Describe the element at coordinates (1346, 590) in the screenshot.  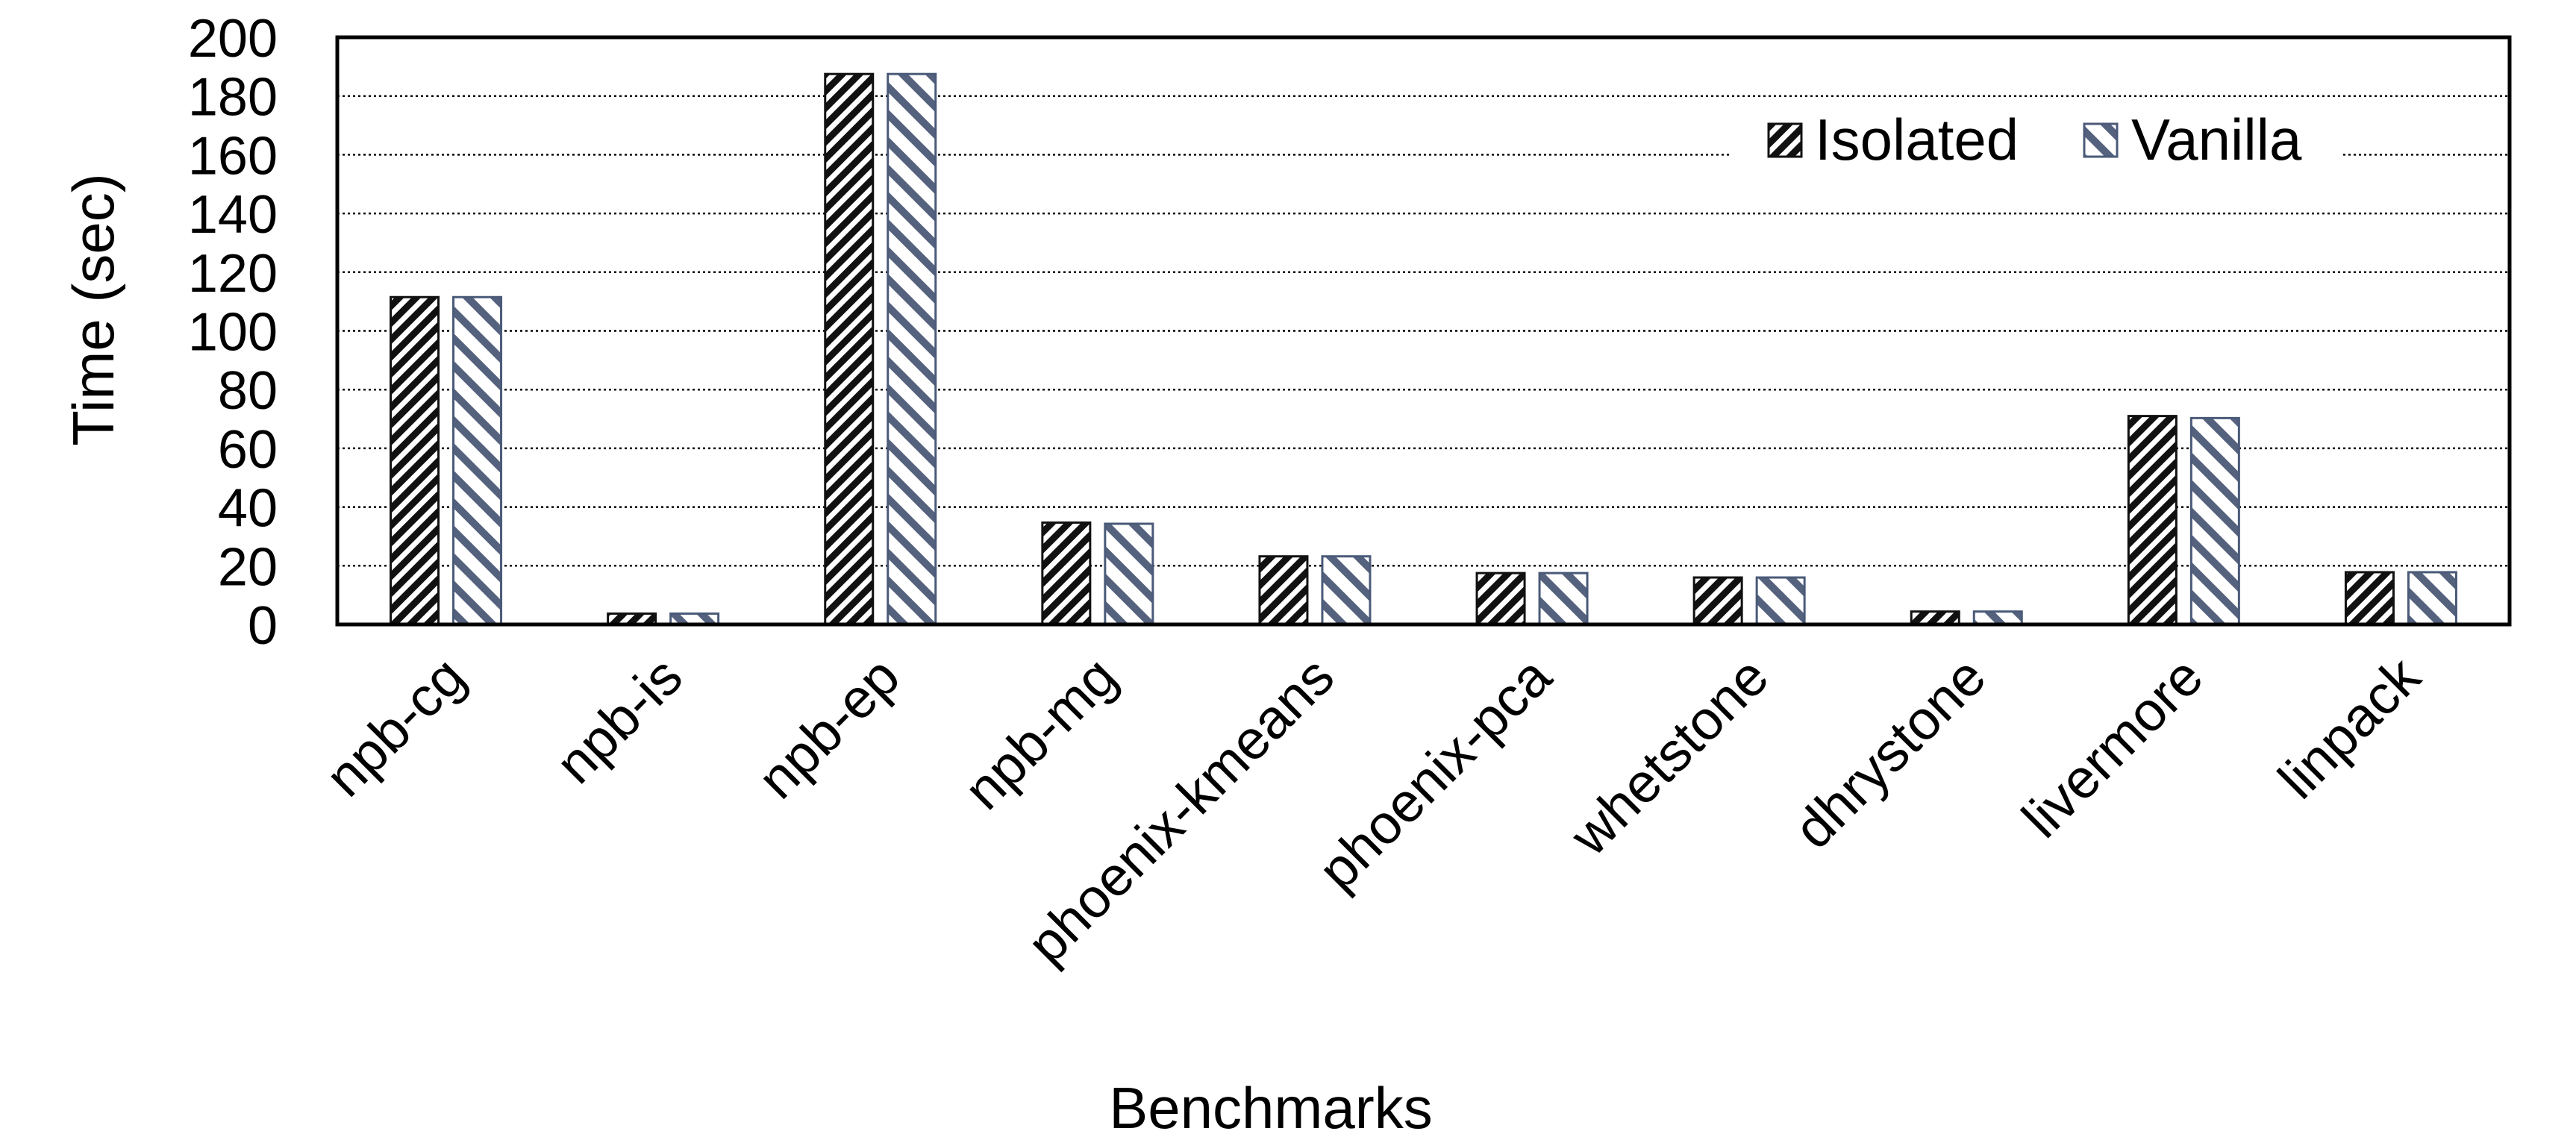
I see `bar-vanilla-phoenix-kmeans` at that location.